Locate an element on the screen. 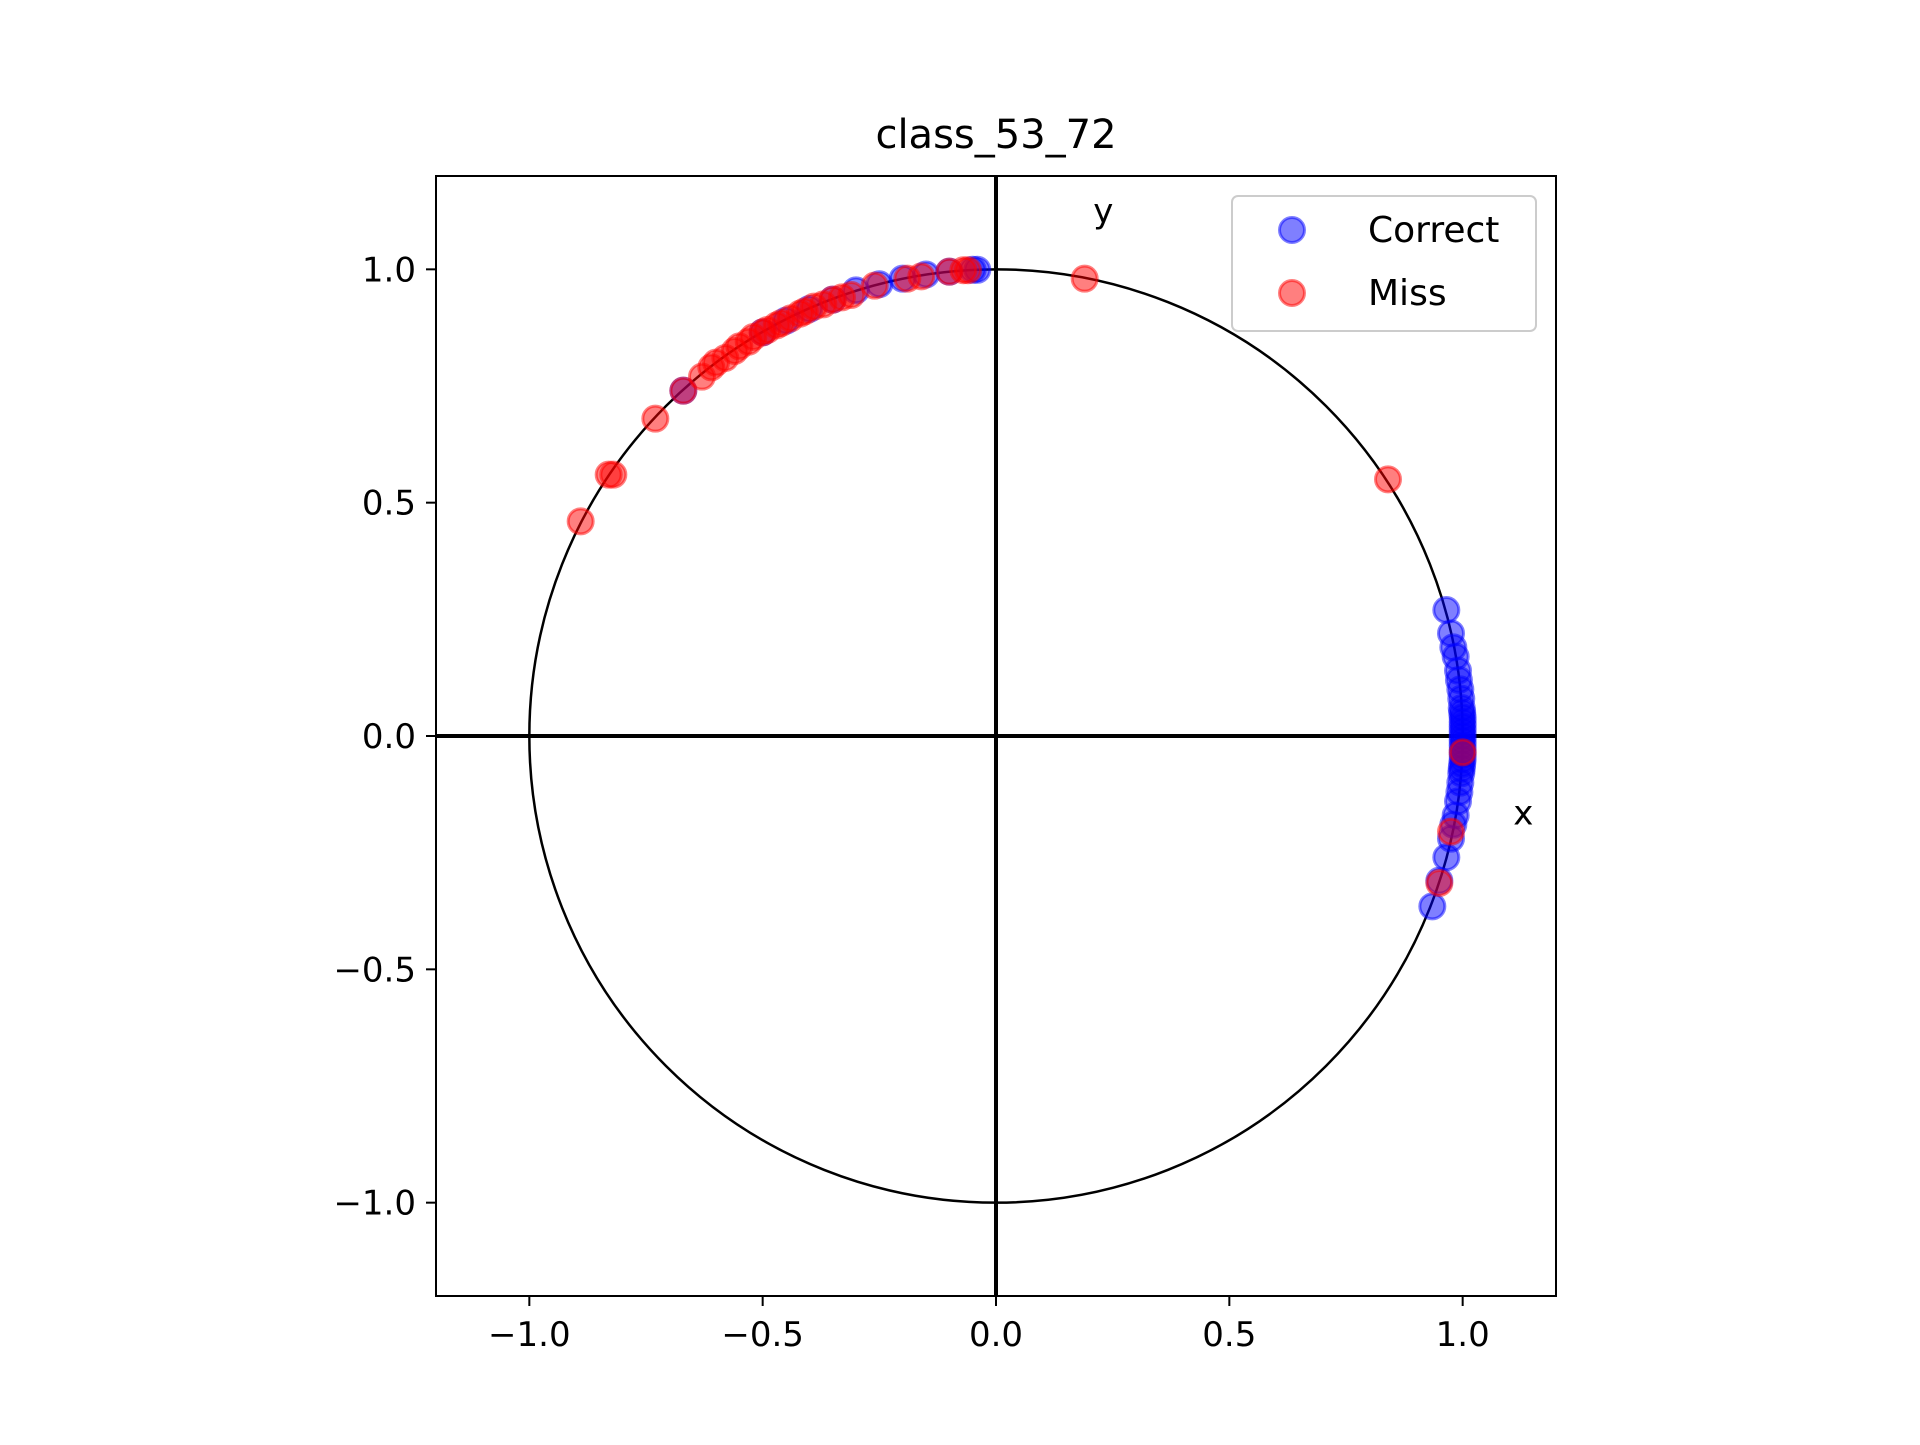 This screenshot has width=1920, height=1445. chart-title: class_53_72 is located at coordinates (995, 135).